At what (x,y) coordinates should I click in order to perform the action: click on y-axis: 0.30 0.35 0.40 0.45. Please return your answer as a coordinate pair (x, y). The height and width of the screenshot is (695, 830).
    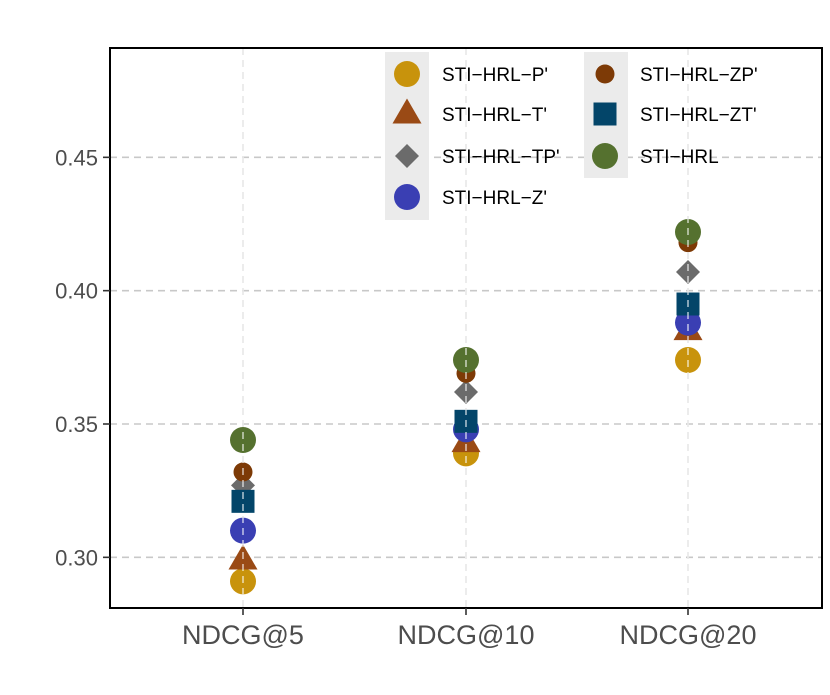
    Looking at the image, I should click on (82, 357).